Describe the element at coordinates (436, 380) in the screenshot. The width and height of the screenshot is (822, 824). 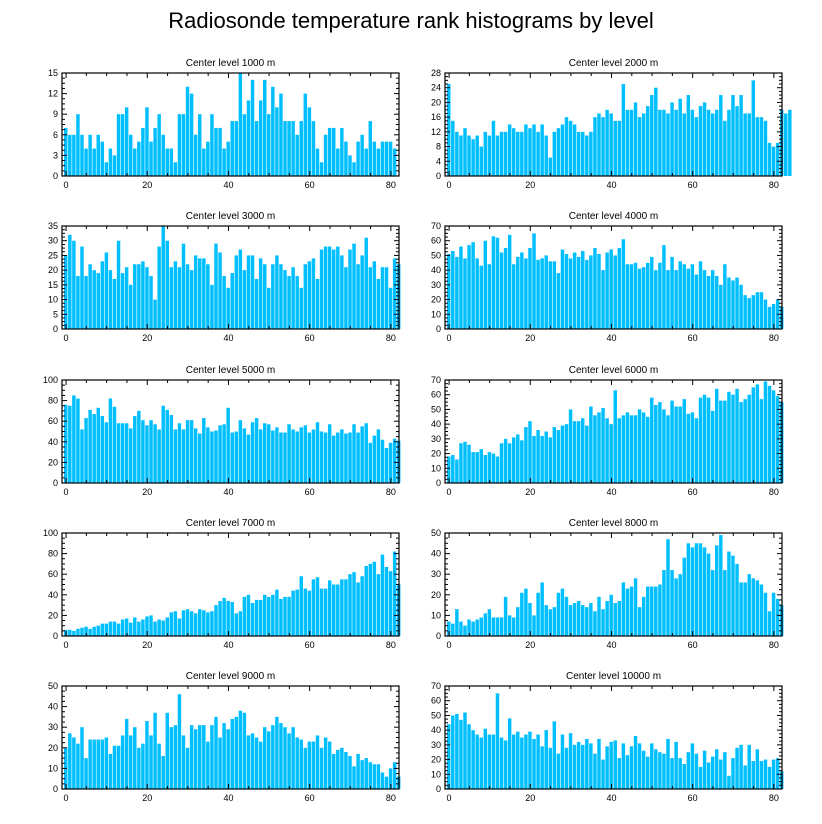
I see `y-tick-label: 70` at that location.